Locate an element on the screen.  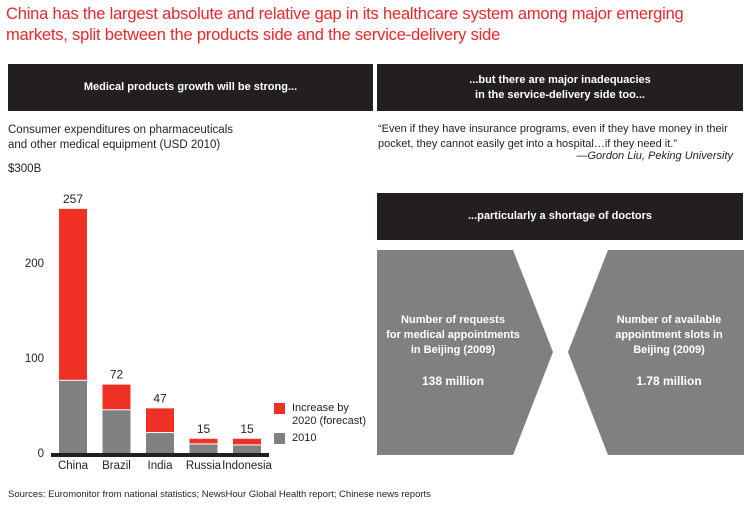
category-label-russia: Russia is located at coordinates (204, 466).